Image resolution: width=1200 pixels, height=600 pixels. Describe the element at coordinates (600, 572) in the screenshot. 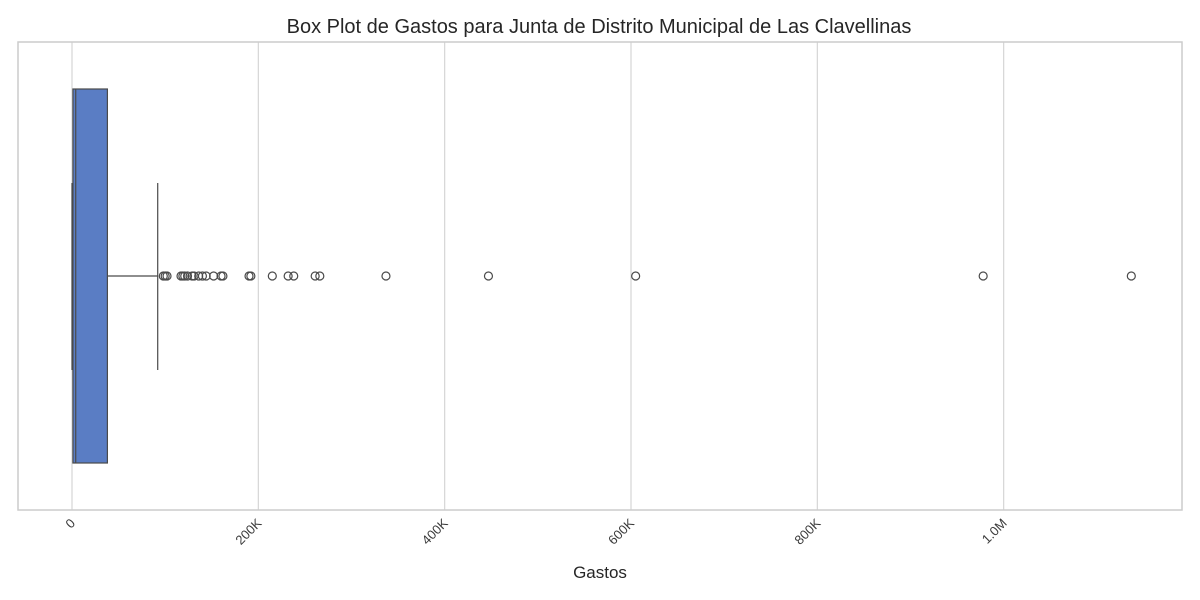

I see `x-axis-label: Gastos` at that location.